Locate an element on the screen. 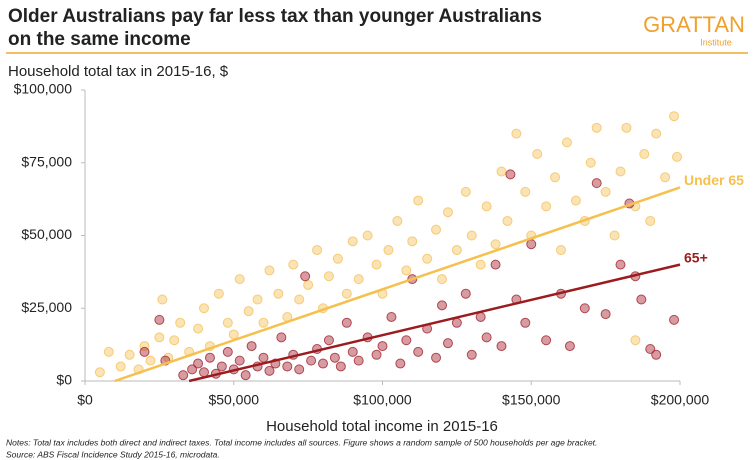 Image resolution: width=754 pixels, height=460 pixels. x-tick-label: $100,000 is located at coordinates (382, 400).